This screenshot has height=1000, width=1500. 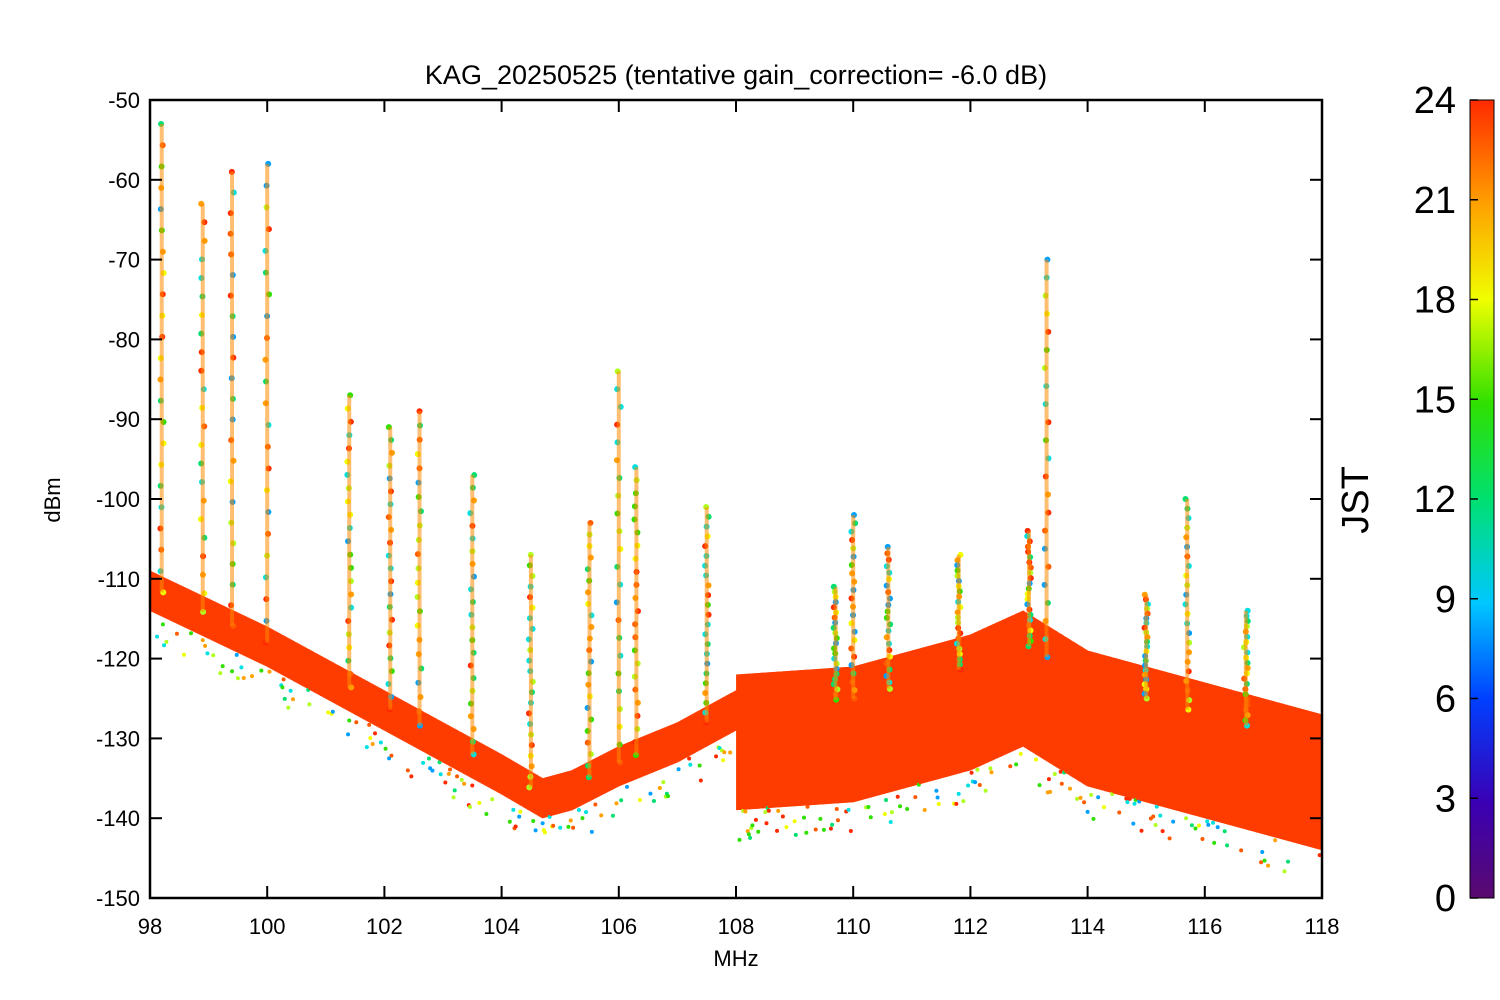 I want to click on colorbar-ticks: 0 3 6 9 12 15 18 21 24, so click(x=1446, y=500).